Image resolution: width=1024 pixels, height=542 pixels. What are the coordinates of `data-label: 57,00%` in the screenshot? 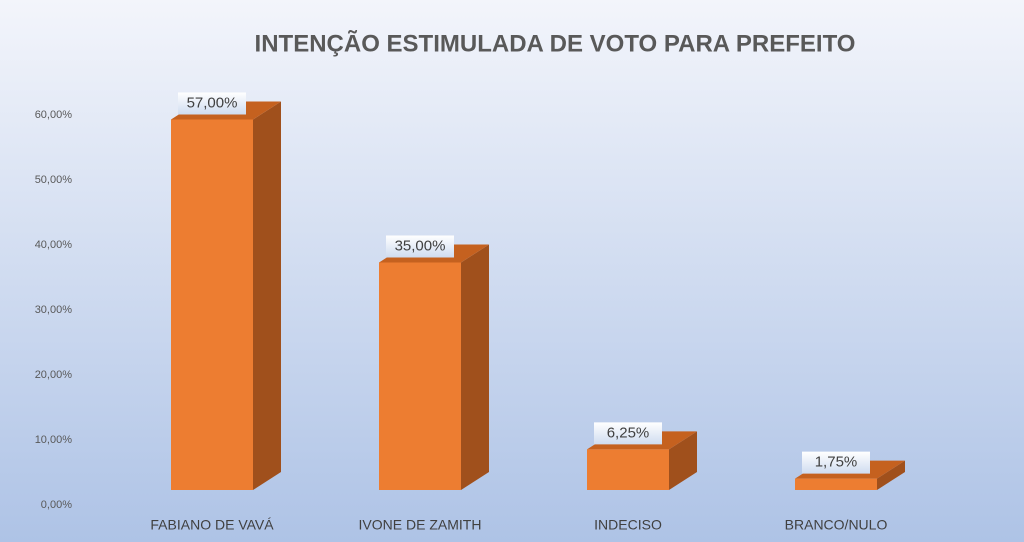 It's located at (212, 102).